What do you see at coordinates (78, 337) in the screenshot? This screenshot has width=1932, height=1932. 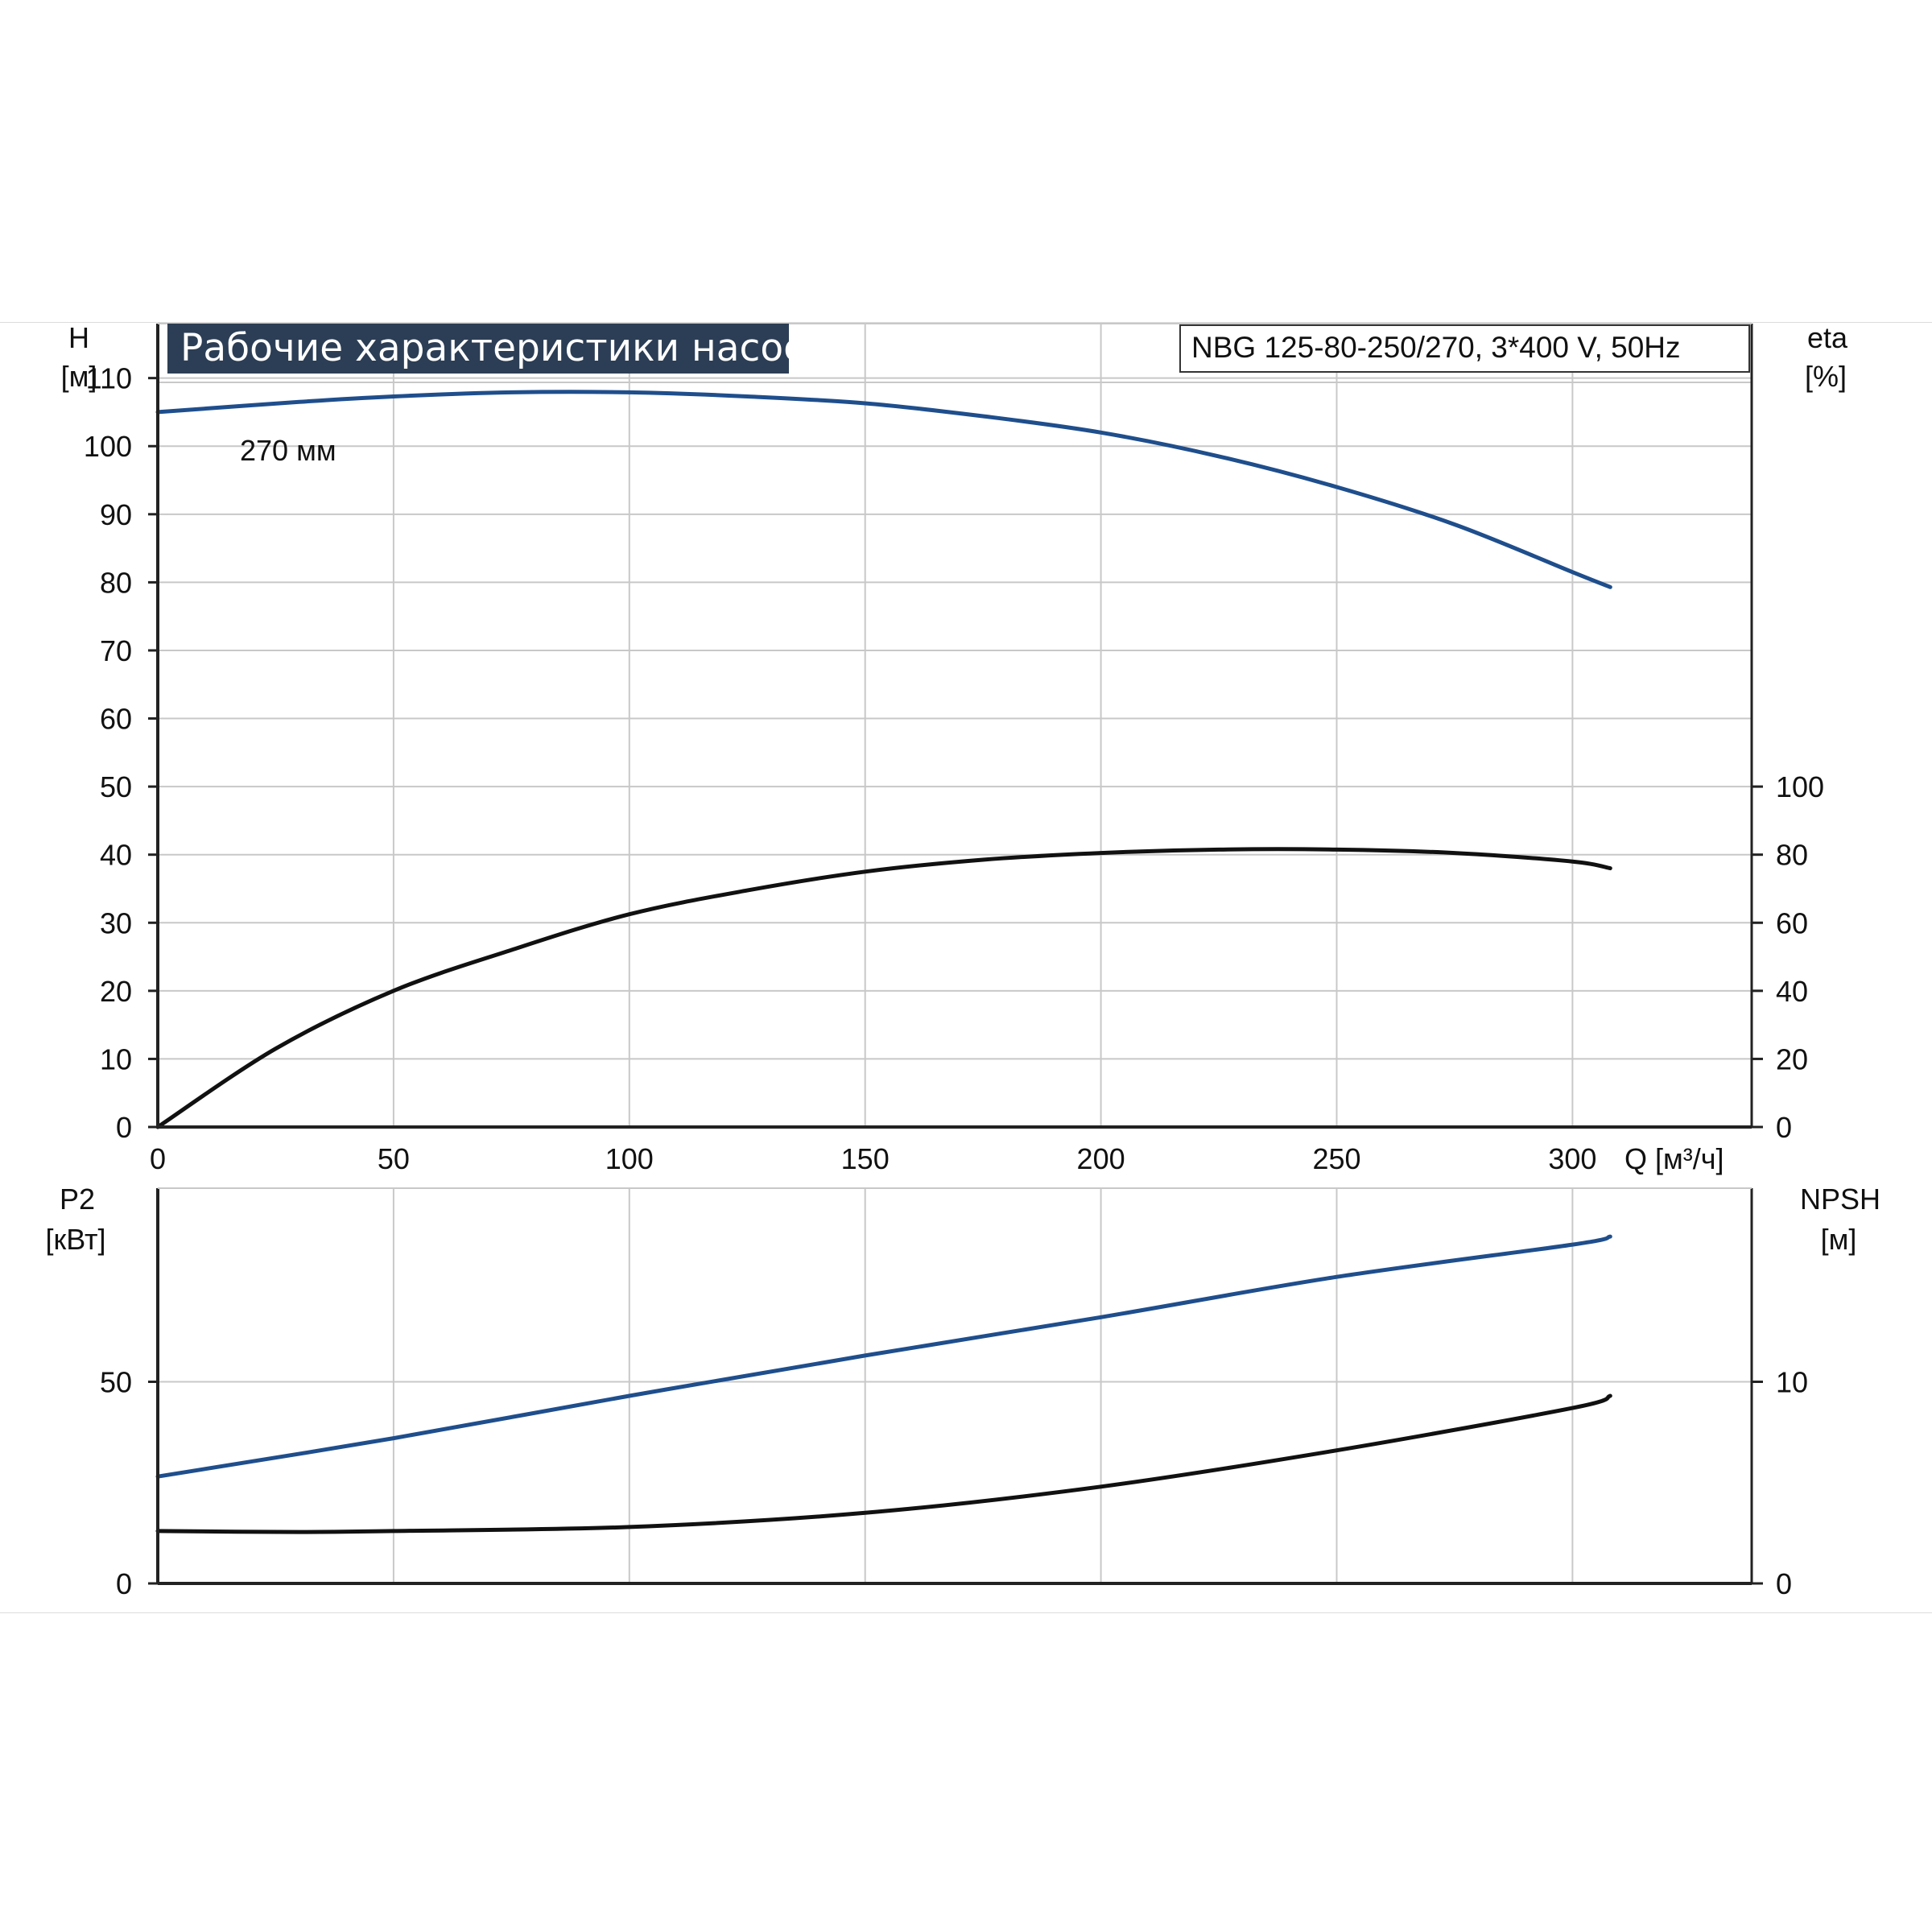 I see `top-left-axis-label-line1: H` at bounding box center [78, 337].